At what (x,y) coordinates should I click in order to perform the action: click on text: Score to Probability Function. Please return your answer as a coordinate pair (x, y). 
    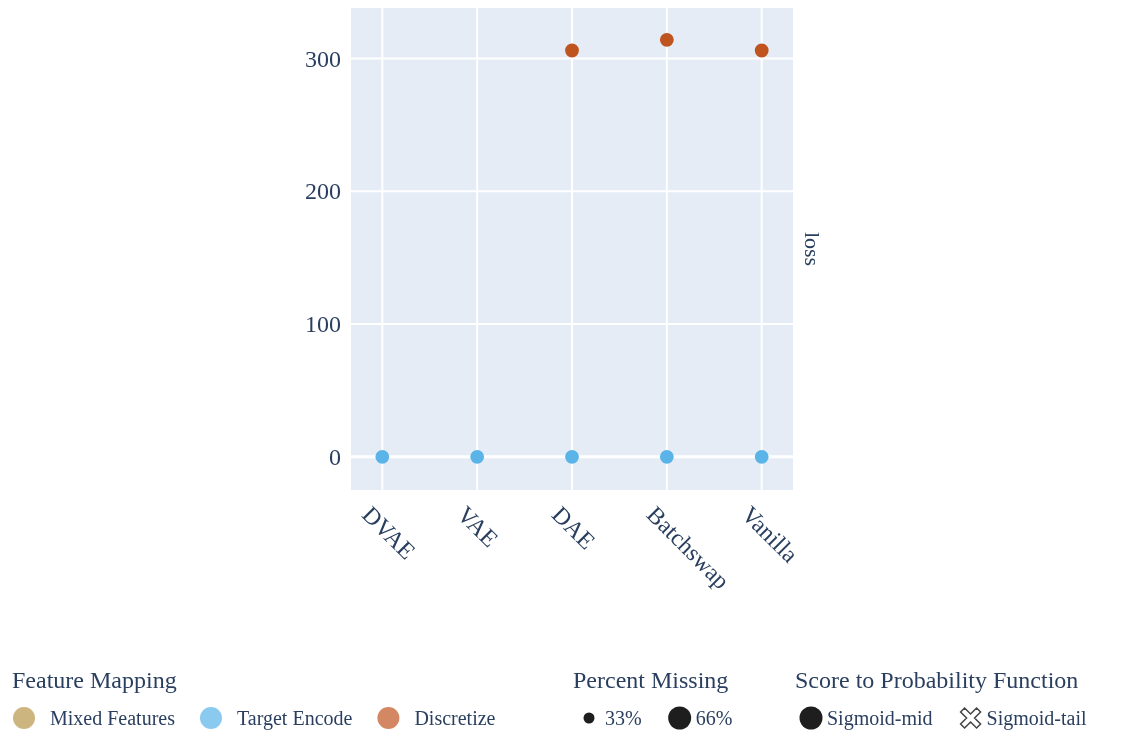
    Looking at the image, I should click on (937, 680).